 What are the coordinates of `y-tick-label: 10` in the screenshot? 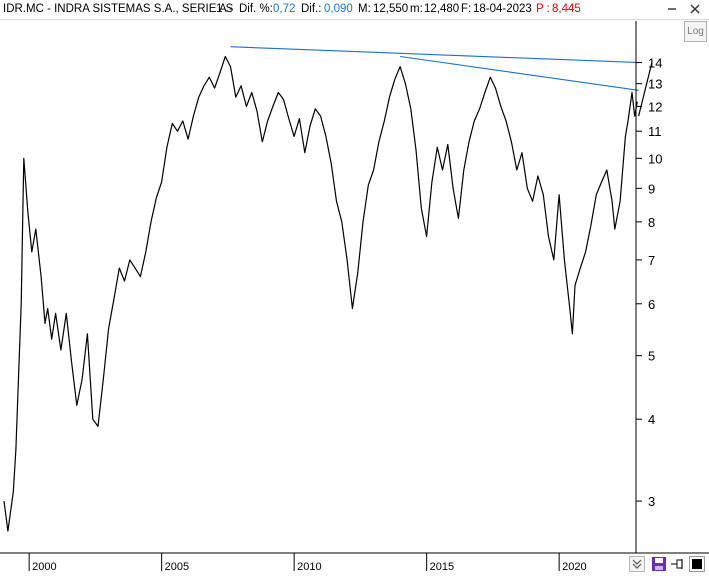 It's located at (655, 158).